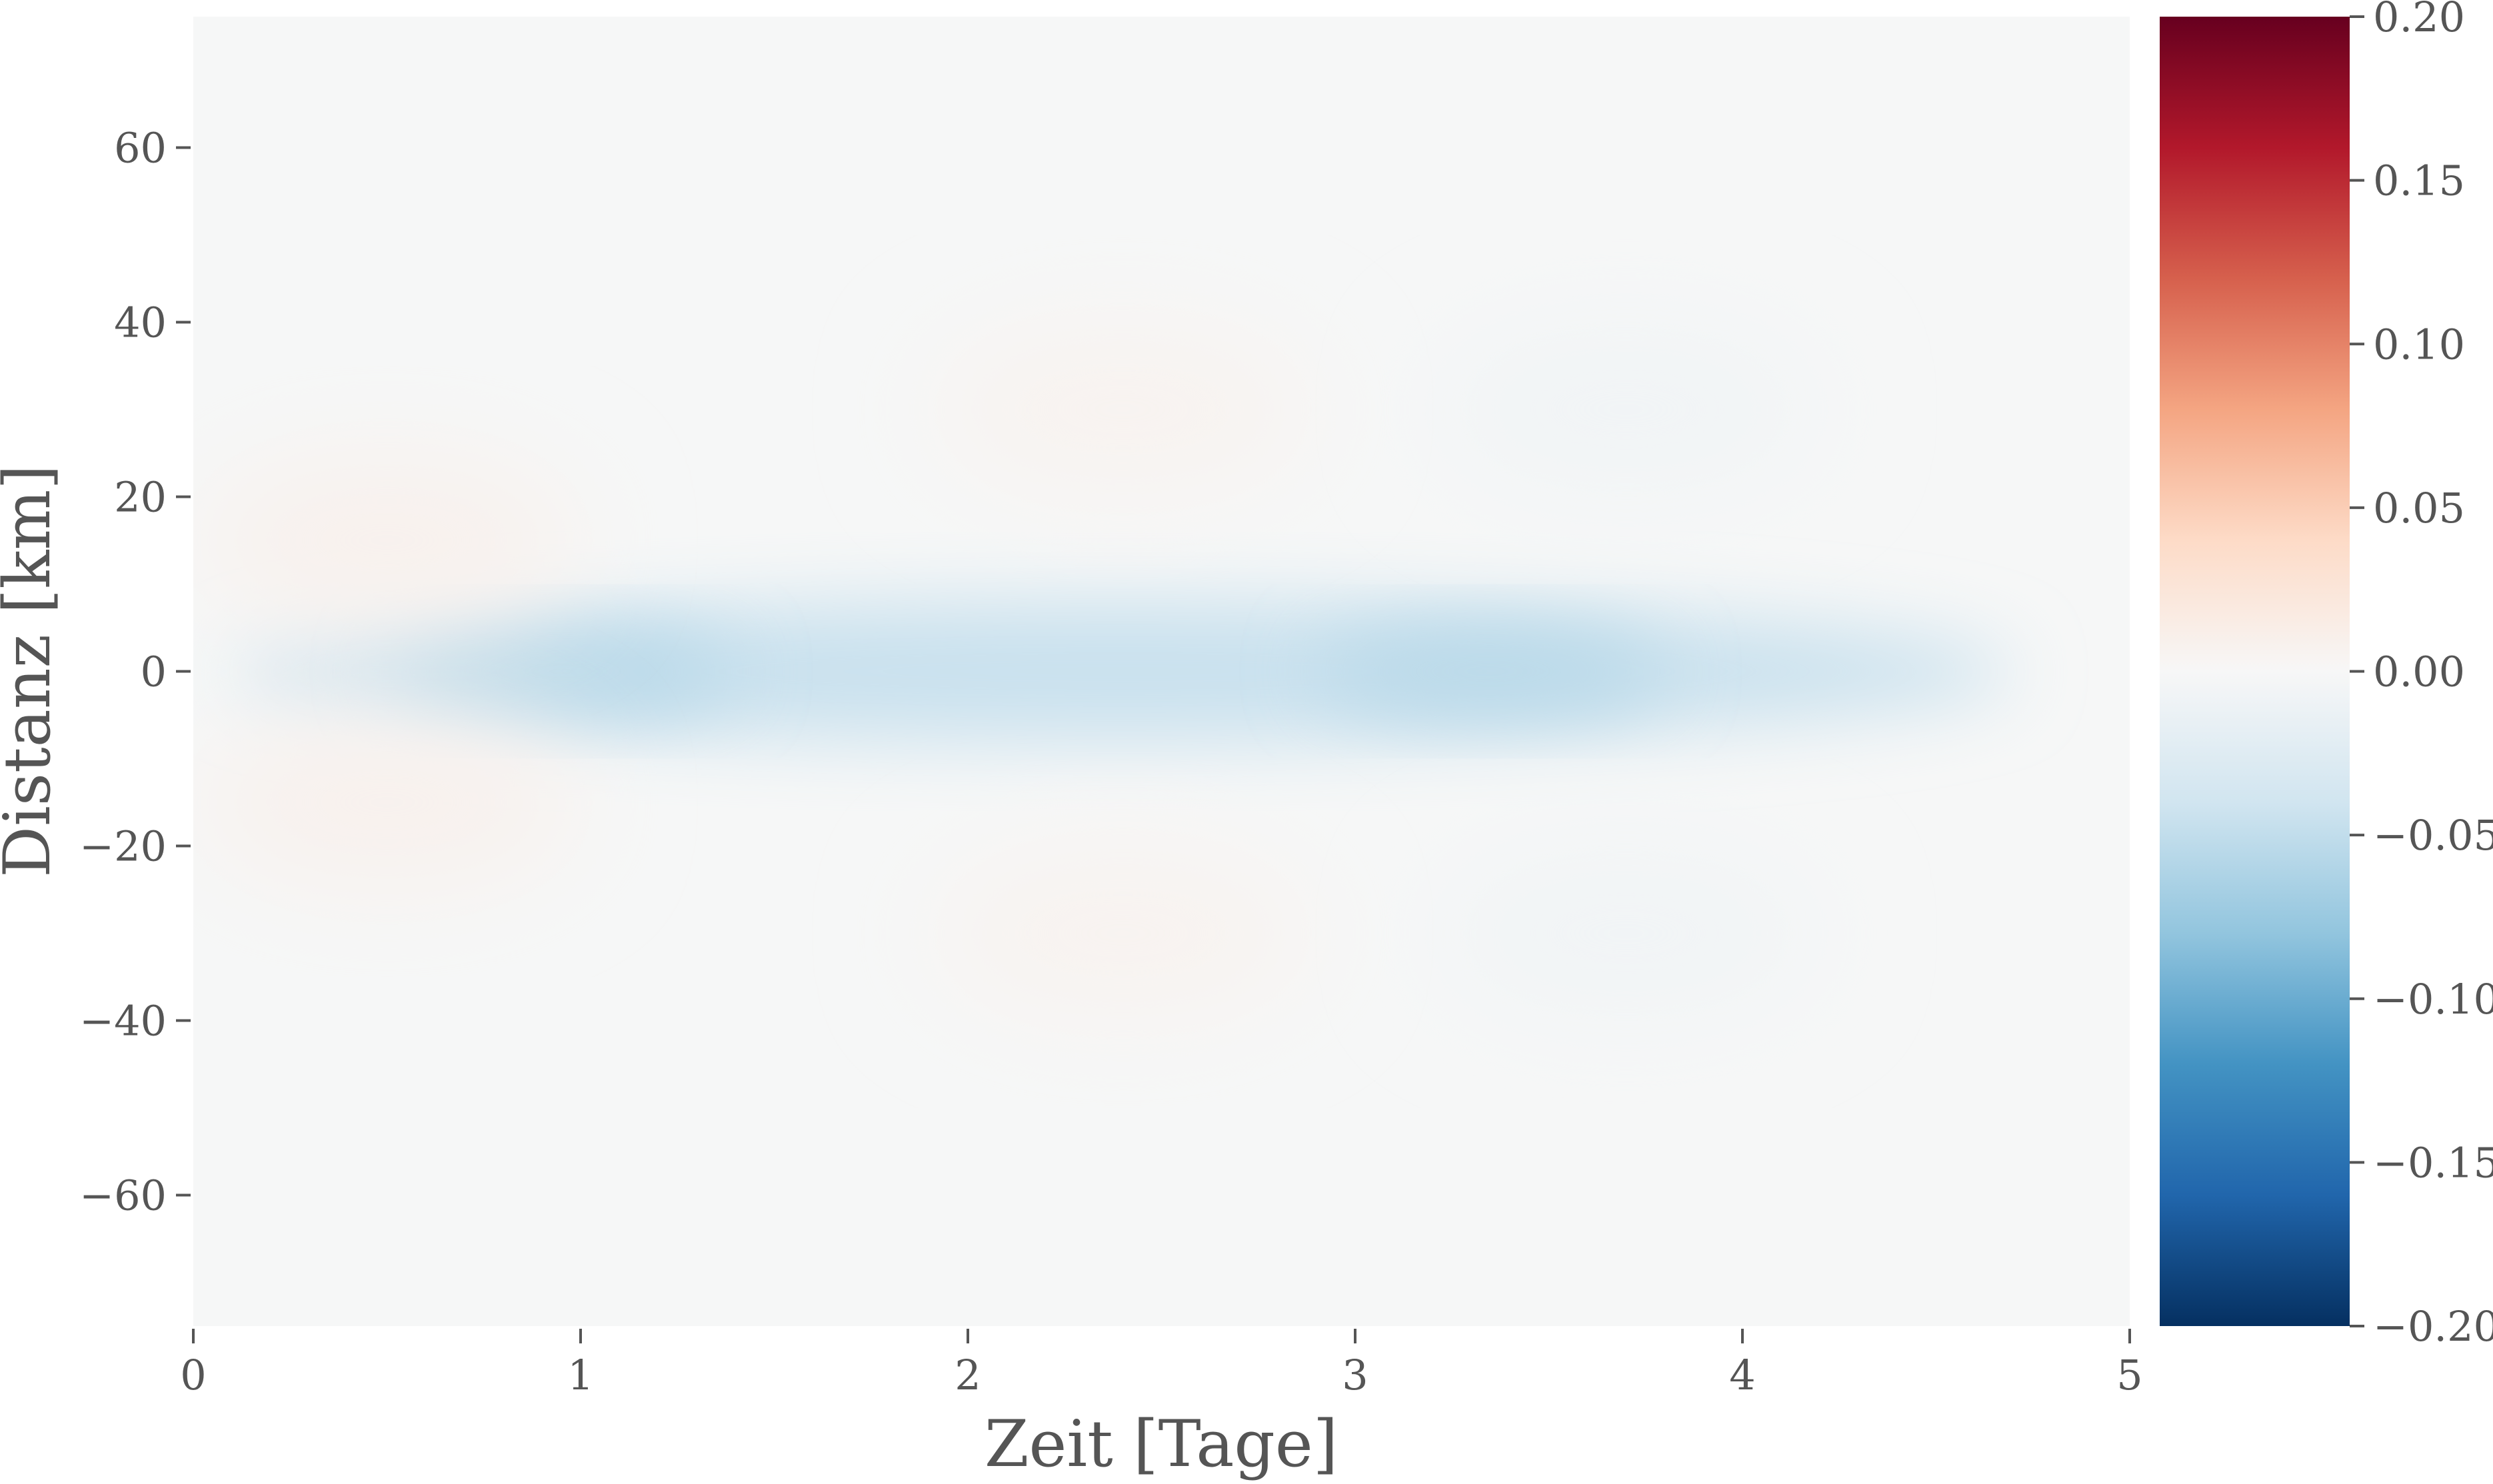 This screenshot has height=1484, width=2493. I want to click on y-axis: 60 40 20 0 −20 −40 −60, so click(135, 672).